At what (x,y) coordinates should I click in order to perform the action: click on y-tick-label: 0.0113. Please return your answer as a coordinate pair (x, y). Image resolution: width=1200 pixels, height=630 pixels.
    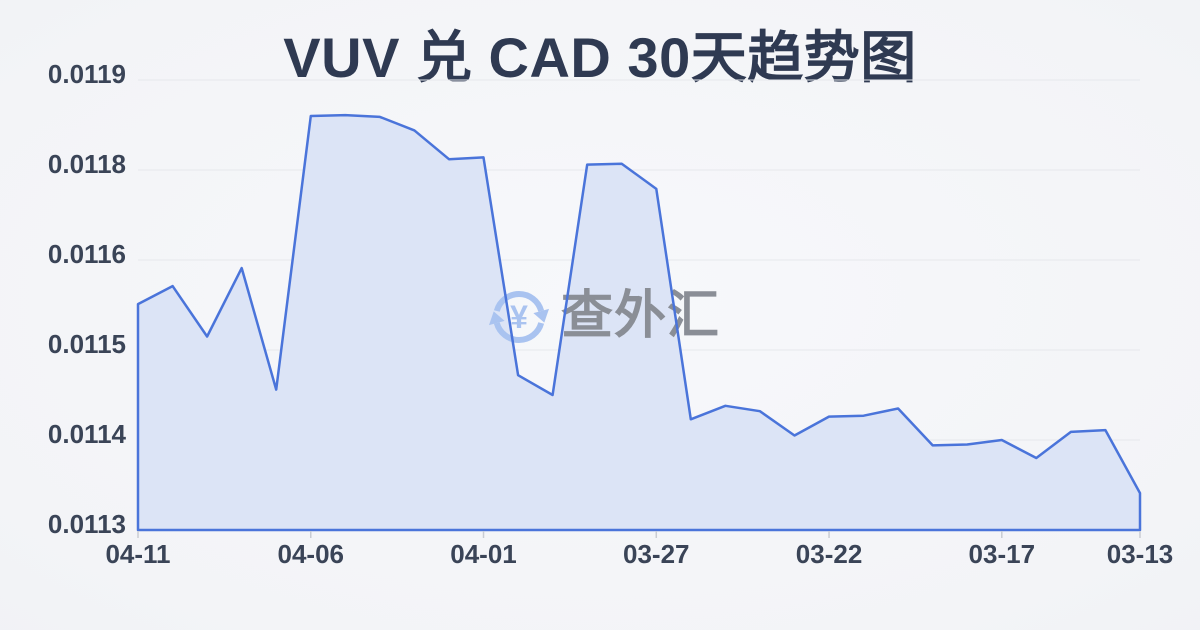
    Looking at the image, I should click on (87, 524).